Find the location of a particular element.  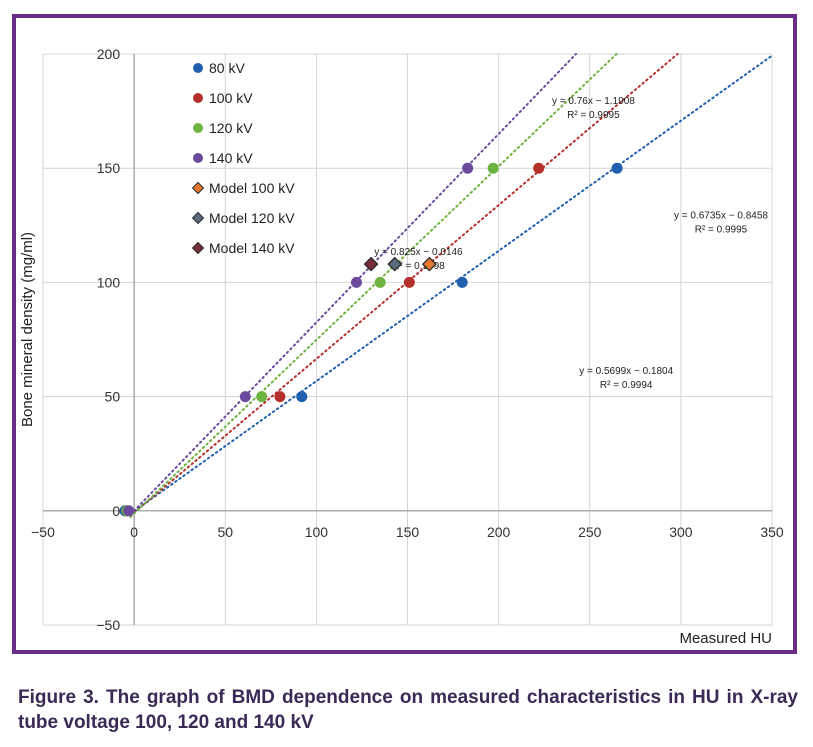

legend-label: 100 kV is located at coordinates (231, 98).